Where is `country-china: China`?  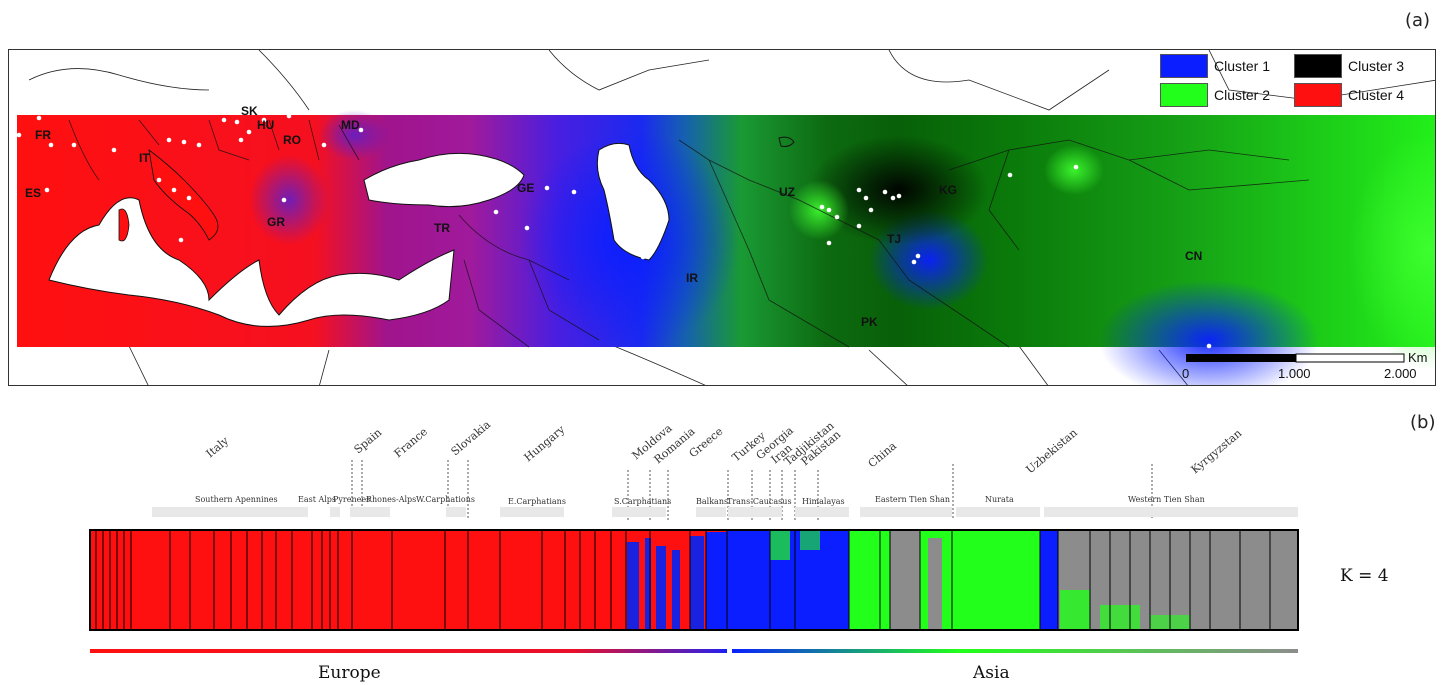 country-china: China is located at coordinates (883, 454).